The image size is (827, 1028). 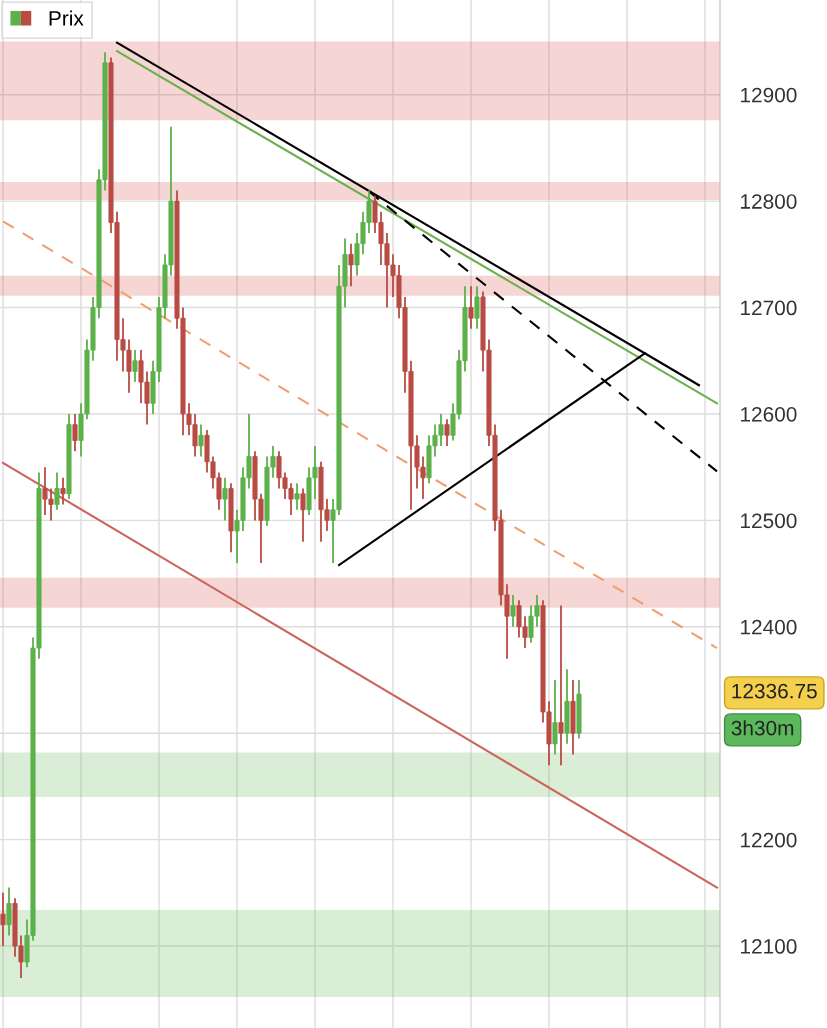 What do you see at coordinates (774, 691) in the screenshot?
I see `text: 12336.75` at bounding box center [774, 691].